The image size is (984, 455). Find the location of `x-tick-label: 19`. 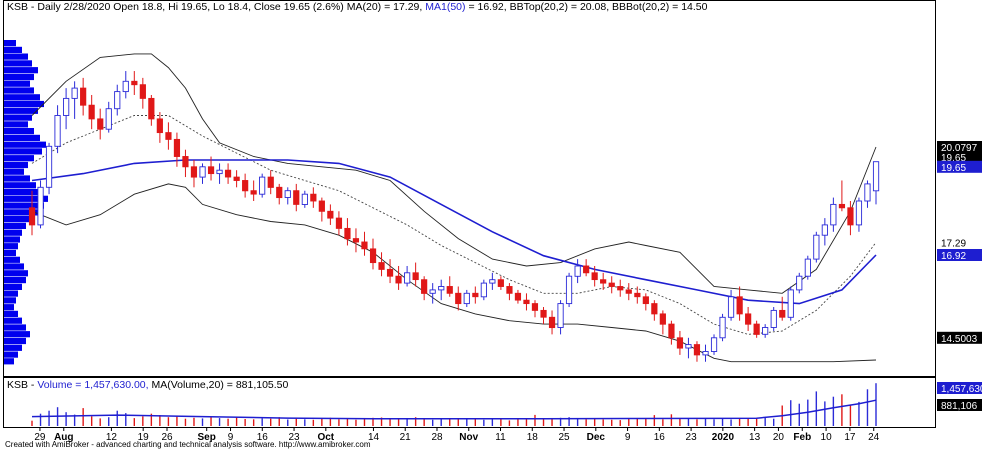

x-tick-label: 19 is located at coordinates (144, 437).